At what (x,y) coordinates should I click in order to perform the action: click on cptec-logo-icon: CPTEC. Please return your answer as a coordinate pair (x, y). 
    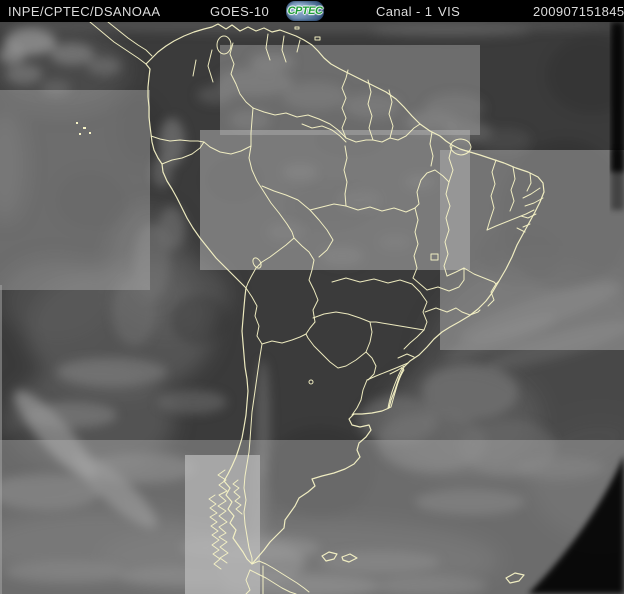
    Looking at the image, I should click on (305, 11).